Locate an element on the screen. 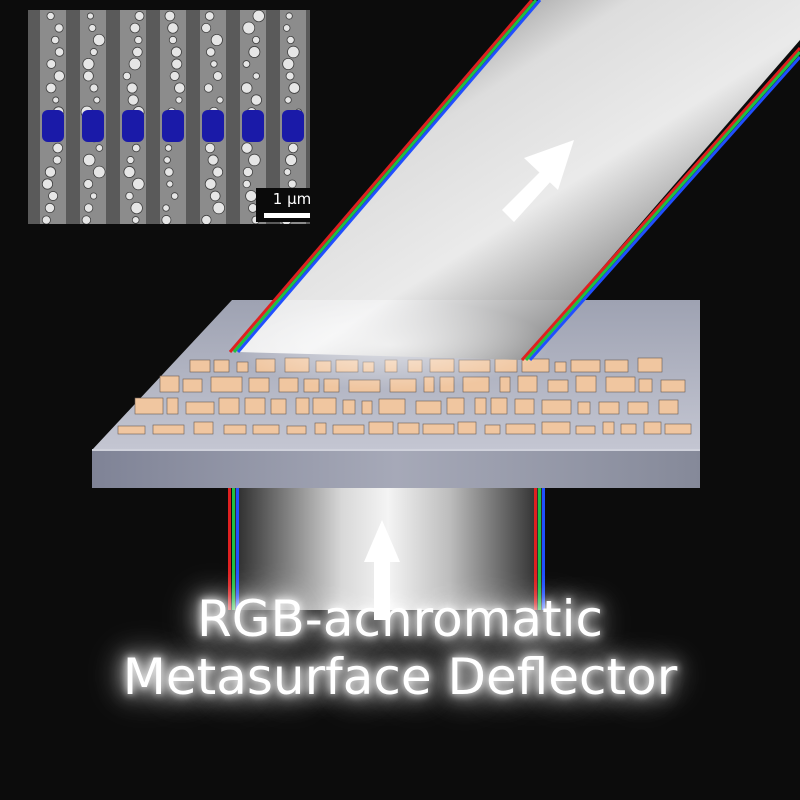  scale-bar-label: 1 µm is located at coordinates (291, 199).